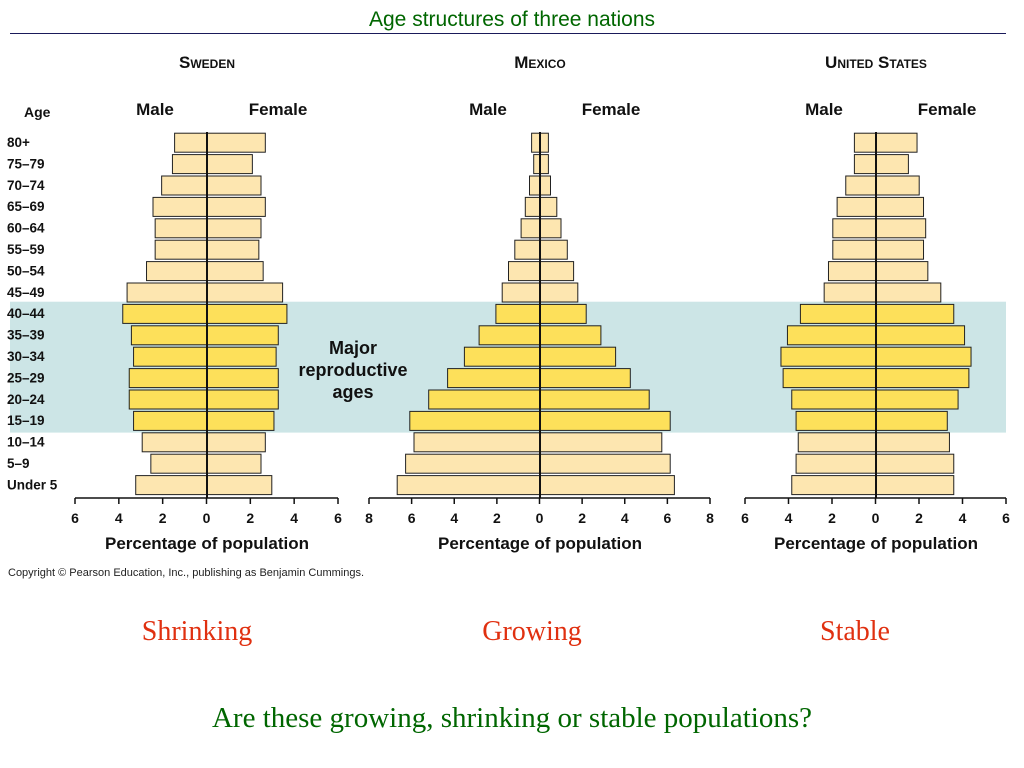 This screenshot has height=768, width=1024. What do you see at coordinates (18, 463) in the screenshot?
I see `age-label-5-9: 5–9` at bounding box center [18, 463].